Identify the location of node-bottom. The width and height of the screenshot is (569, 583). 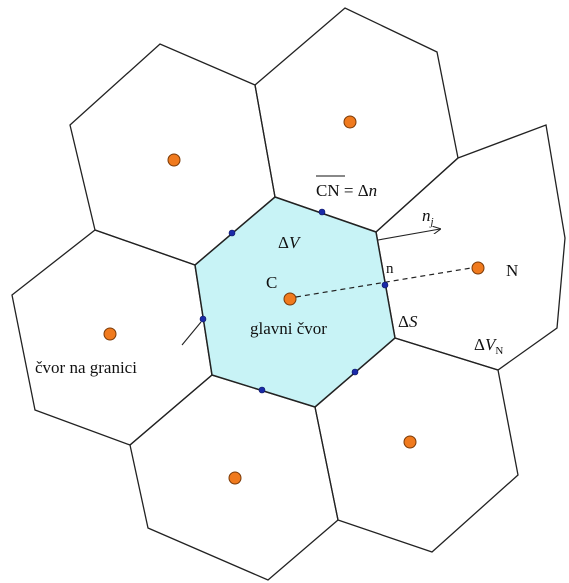
(235, 478).